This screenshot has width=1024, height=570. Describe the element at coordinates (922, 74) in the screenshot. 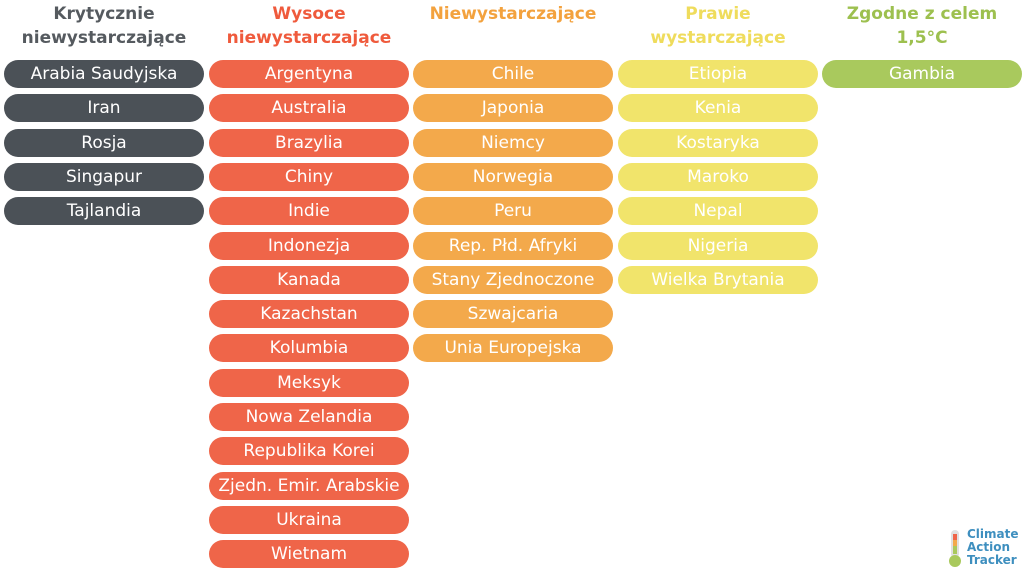

I see `country-pill: Gambia` at that location.